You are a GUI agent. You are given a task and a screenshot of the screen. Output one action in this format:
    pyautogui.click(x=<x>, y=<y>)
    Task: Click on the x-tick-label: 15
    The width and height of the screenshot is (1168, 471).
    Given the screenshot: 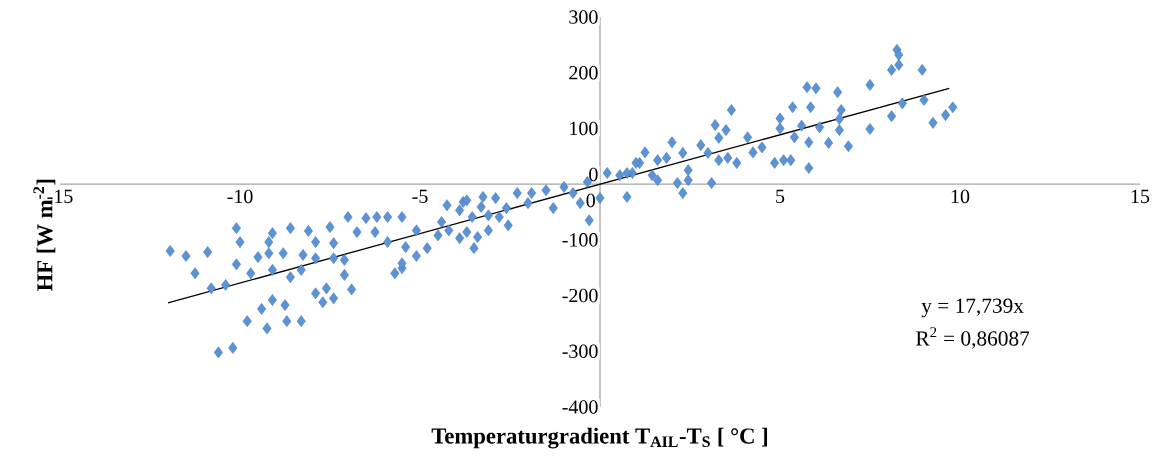 What is the action you would take?
    pyautogui.click(x=1140, y=196)
    